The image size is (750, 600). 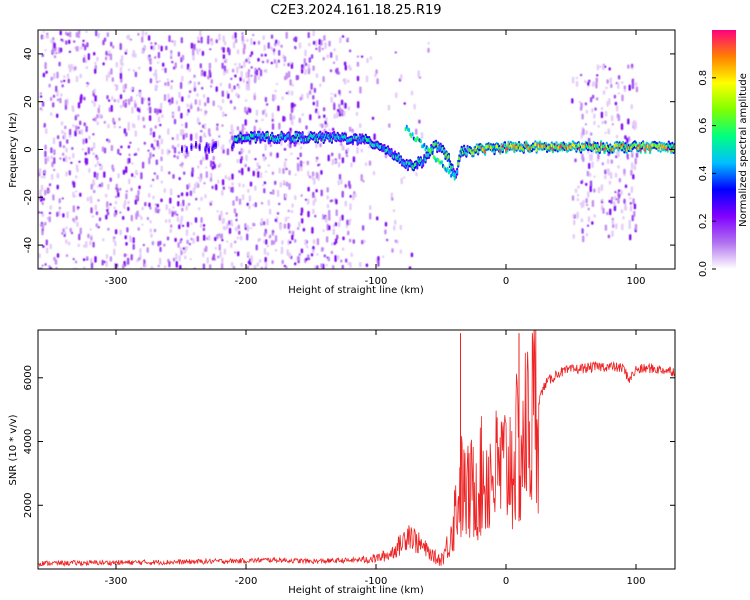 What do you see at coordinates (703, 78) in the screenshot?
I see `colorbar-tick-label: 0.8` at bounding box center [703, 78].